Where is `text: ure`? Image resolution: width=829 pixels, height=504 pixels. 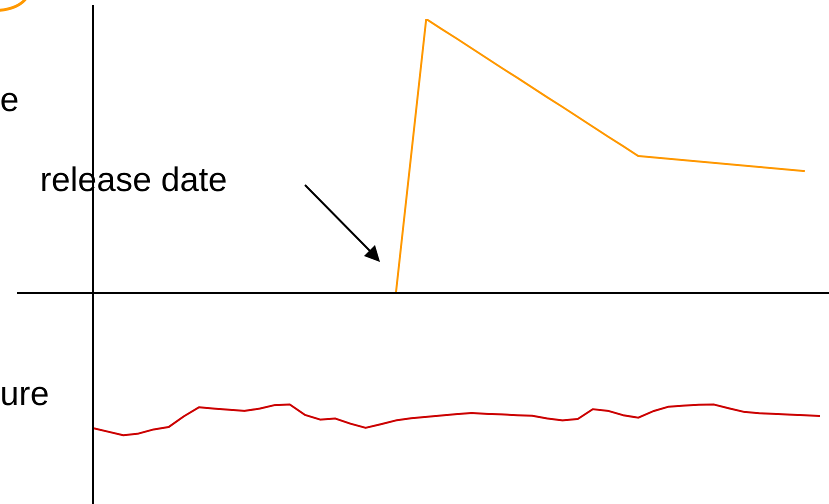 text: ure is located at coordinates (25, 394).